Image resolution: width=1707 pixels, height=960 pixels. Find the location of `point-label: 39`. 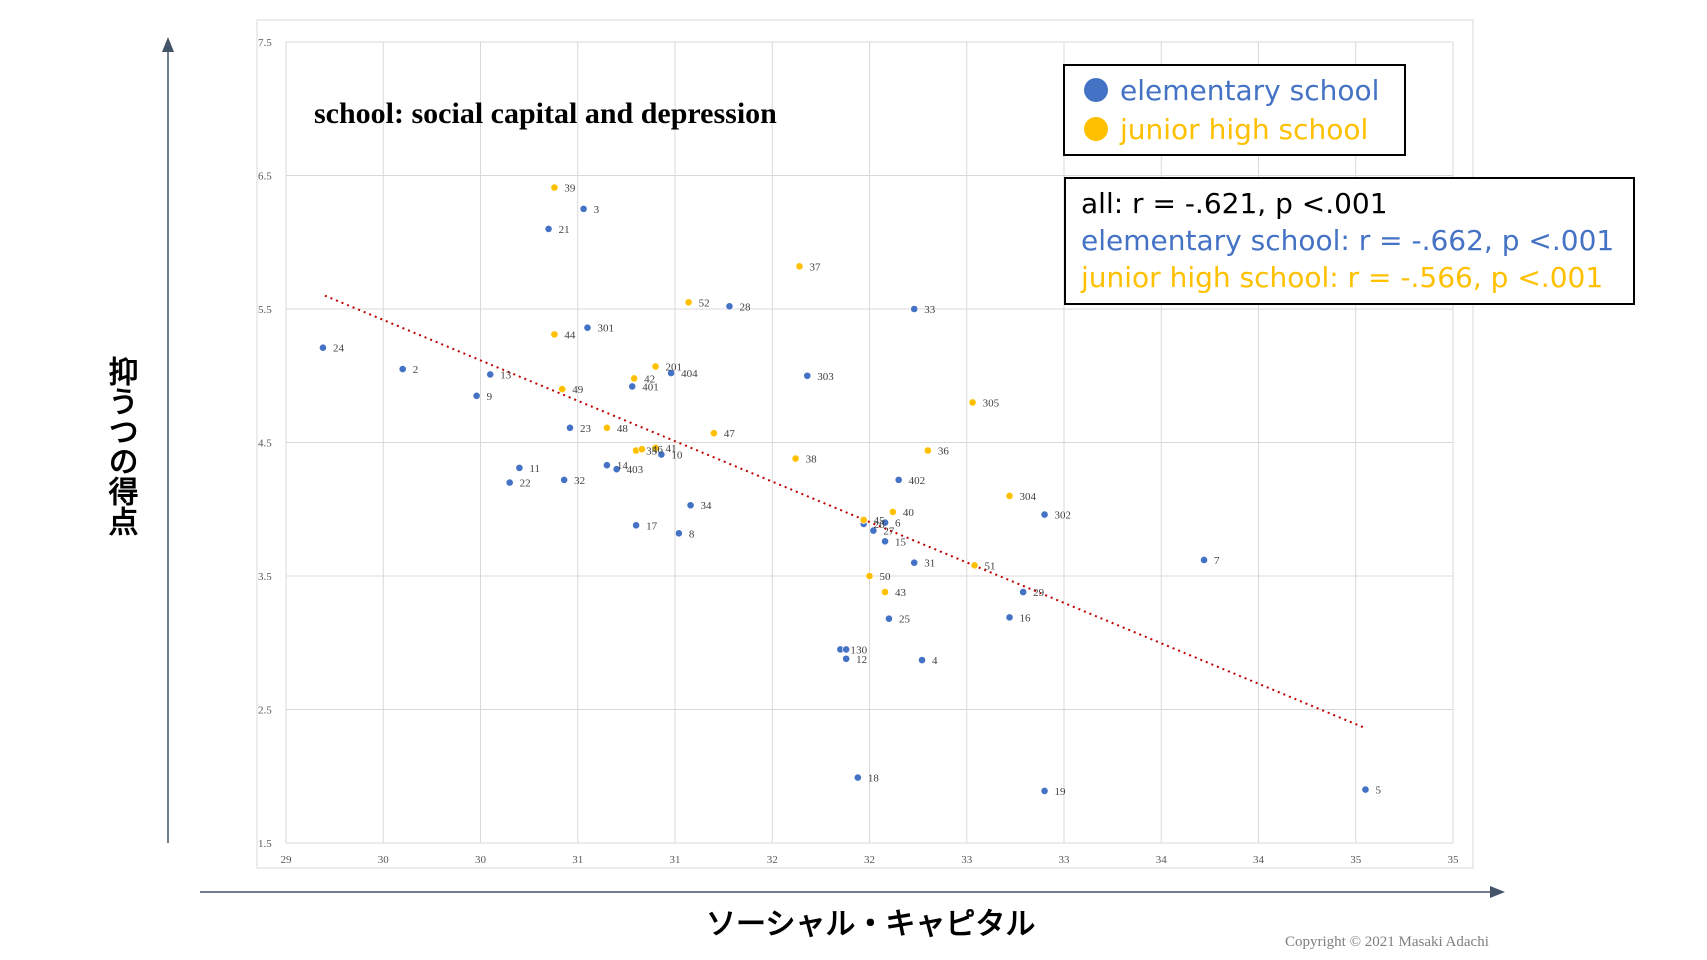

point-label: 39 is located at coordinates (570, 189).